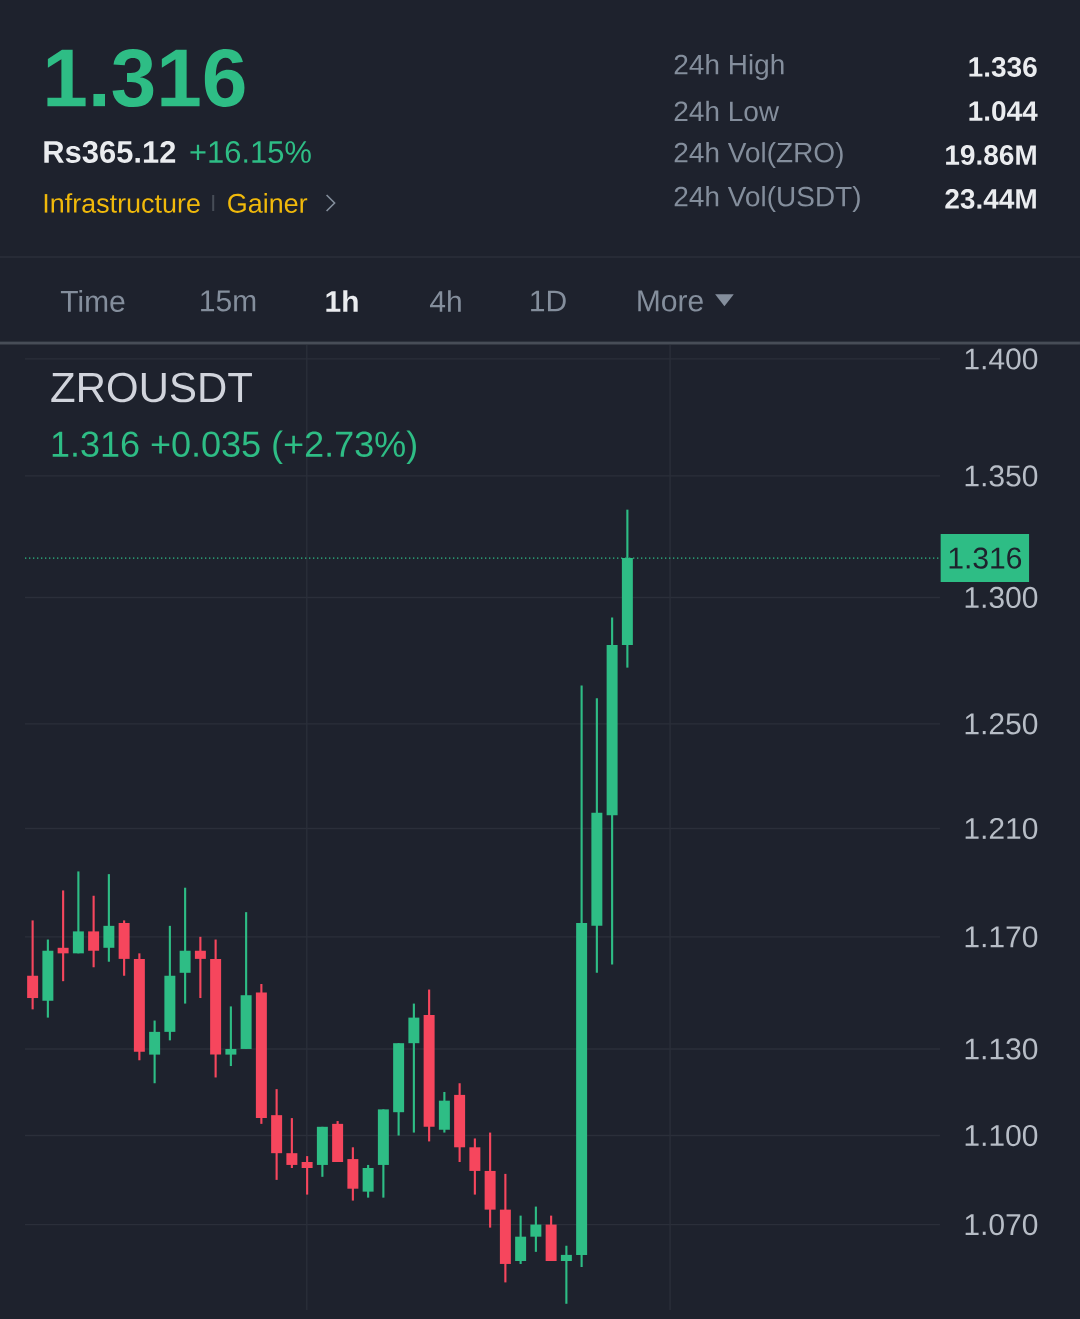  What do you see at coordinates (985, 558) in the screenshot?
I see `ref-line-label: 1.316` at bounding box center [985, 558].